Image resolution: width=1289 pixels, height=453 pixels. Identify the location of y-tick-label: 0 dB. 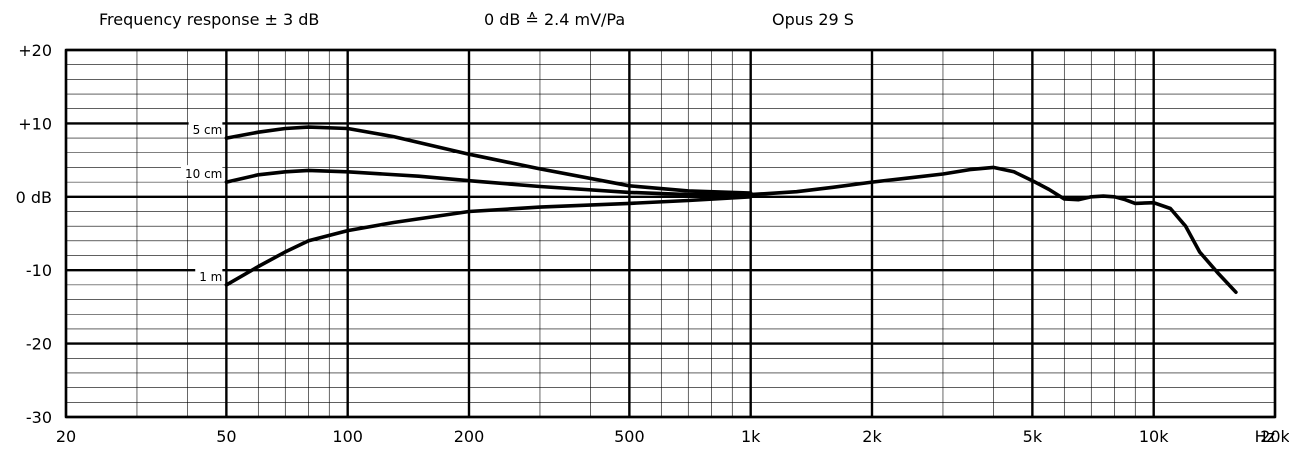
(34, 197).